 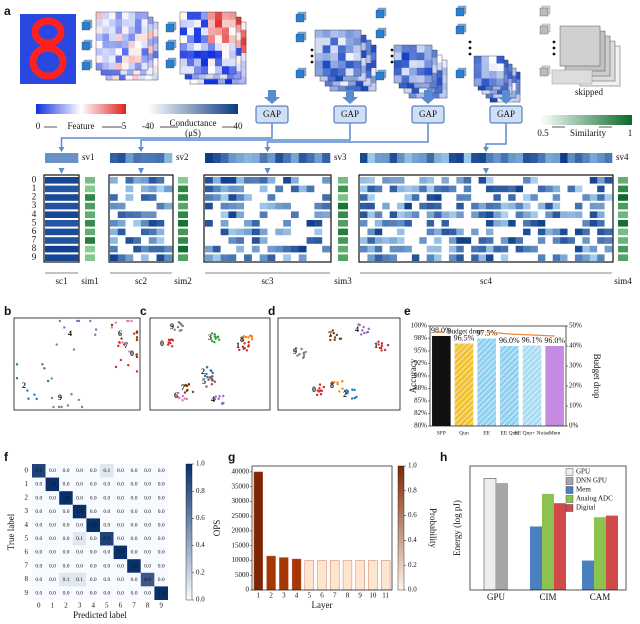 What do you see at coordinates (509, 340) in the screenshot?
I see `value-label: 96.0%` at bounding box center [509, 340].